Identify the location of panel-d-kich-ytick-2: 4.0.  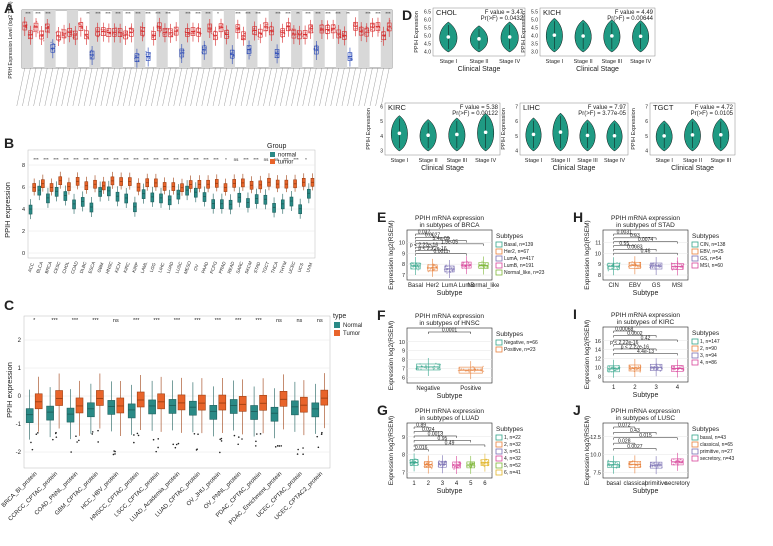
(534, 37).